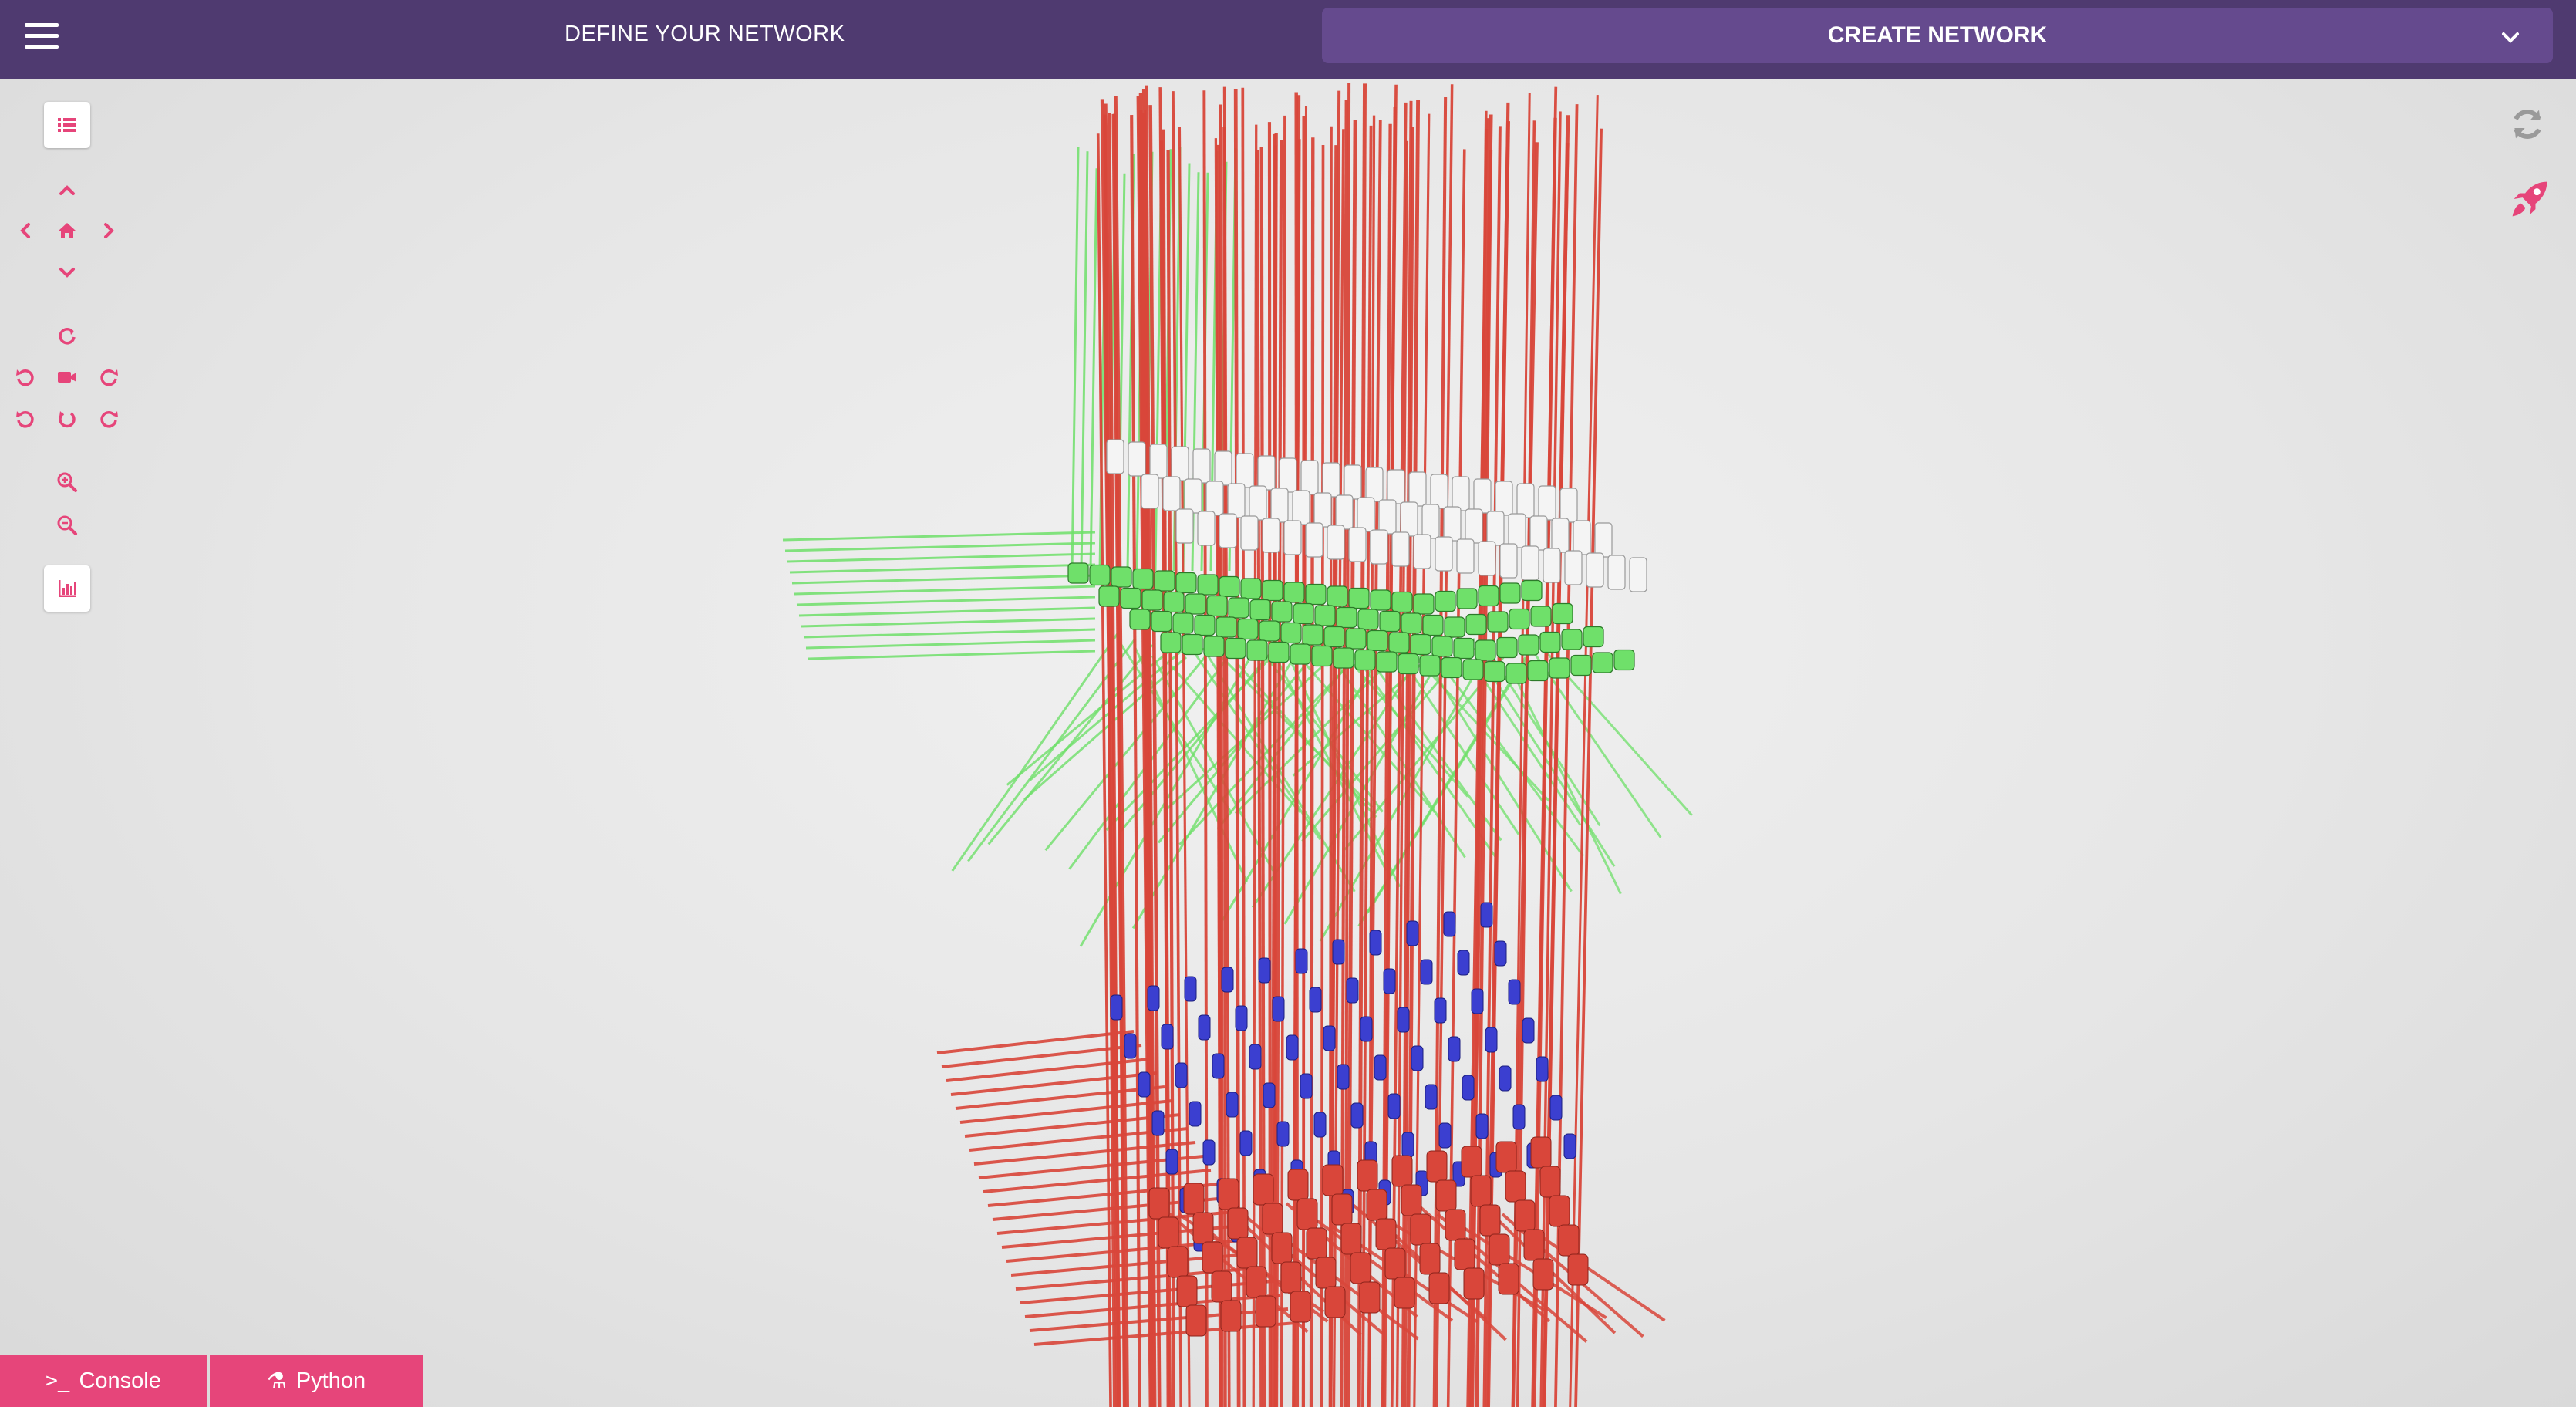 This screenshot has height=1407, width=2576. I want to click on rotate-ccw-icon, so click(25, 377).